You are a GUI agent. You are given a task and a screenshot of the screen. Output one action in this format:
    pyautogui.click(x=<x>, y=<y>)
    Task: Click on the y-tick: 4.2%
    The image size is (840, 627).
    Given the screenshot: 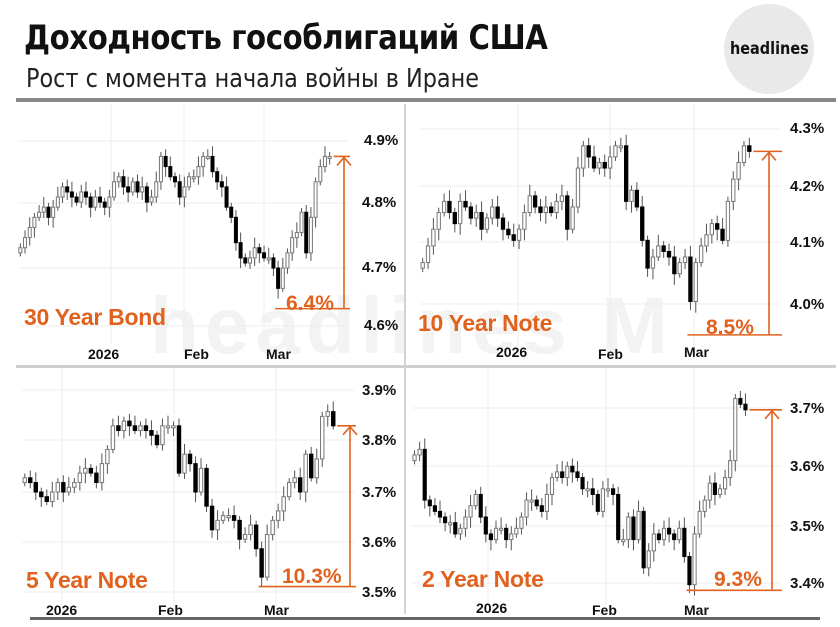 What is the action you would take?
    pyautogui.click(x=807, y=186)
    